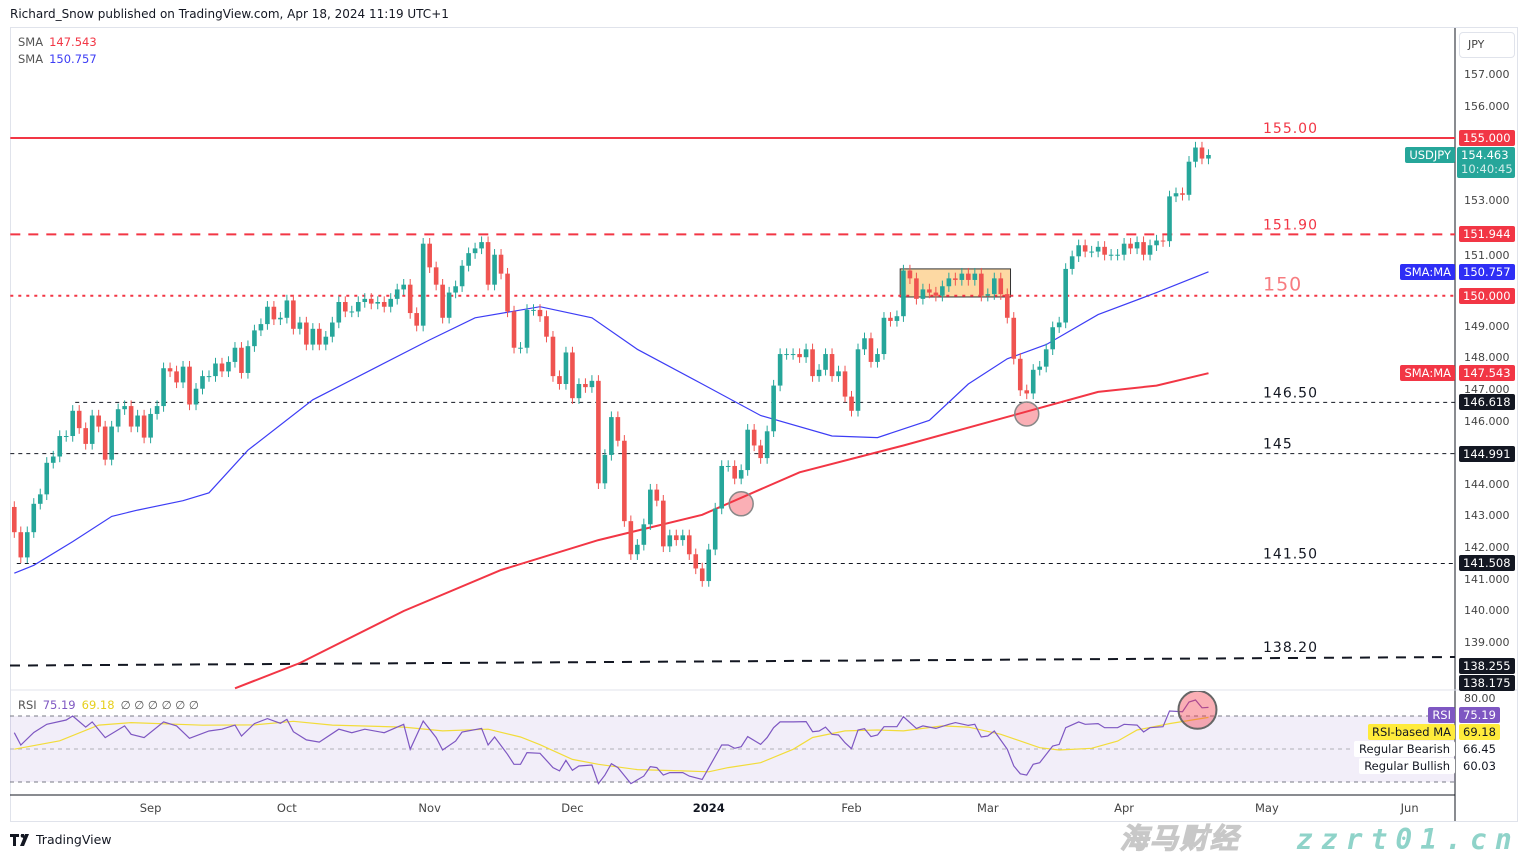 The width and height of the screenshot is (1529, 857). What do you see at coordinates (150, 808) in the screenshot?
I see `time-tick: Sep` at bounding box center [150, 808].